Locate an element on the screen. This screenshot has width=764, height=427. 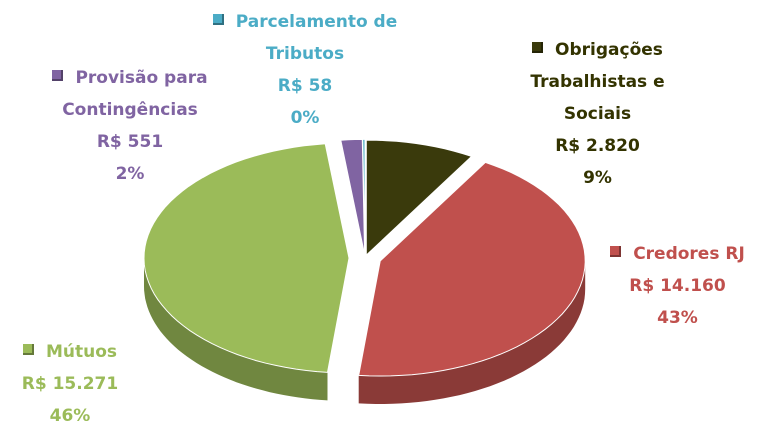
data-label: Mútuos R$ 15.271 46% is located at coordinates (70, 381).